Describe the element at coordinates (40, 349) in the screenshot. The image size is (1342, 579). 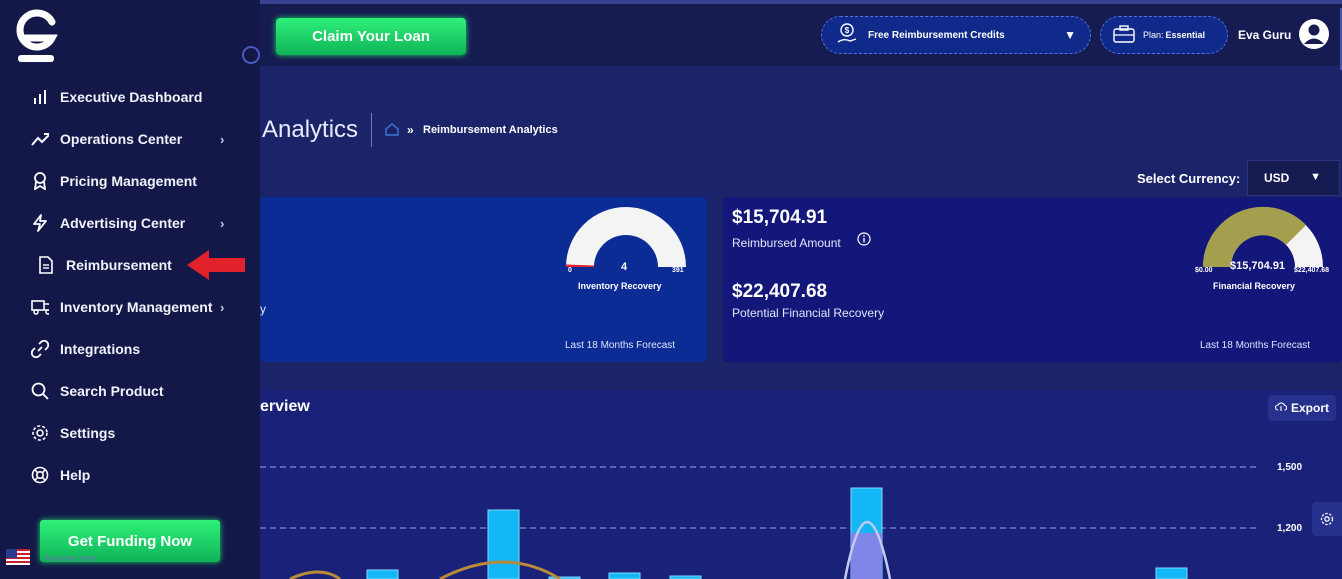
I see `link-icon` at that location.